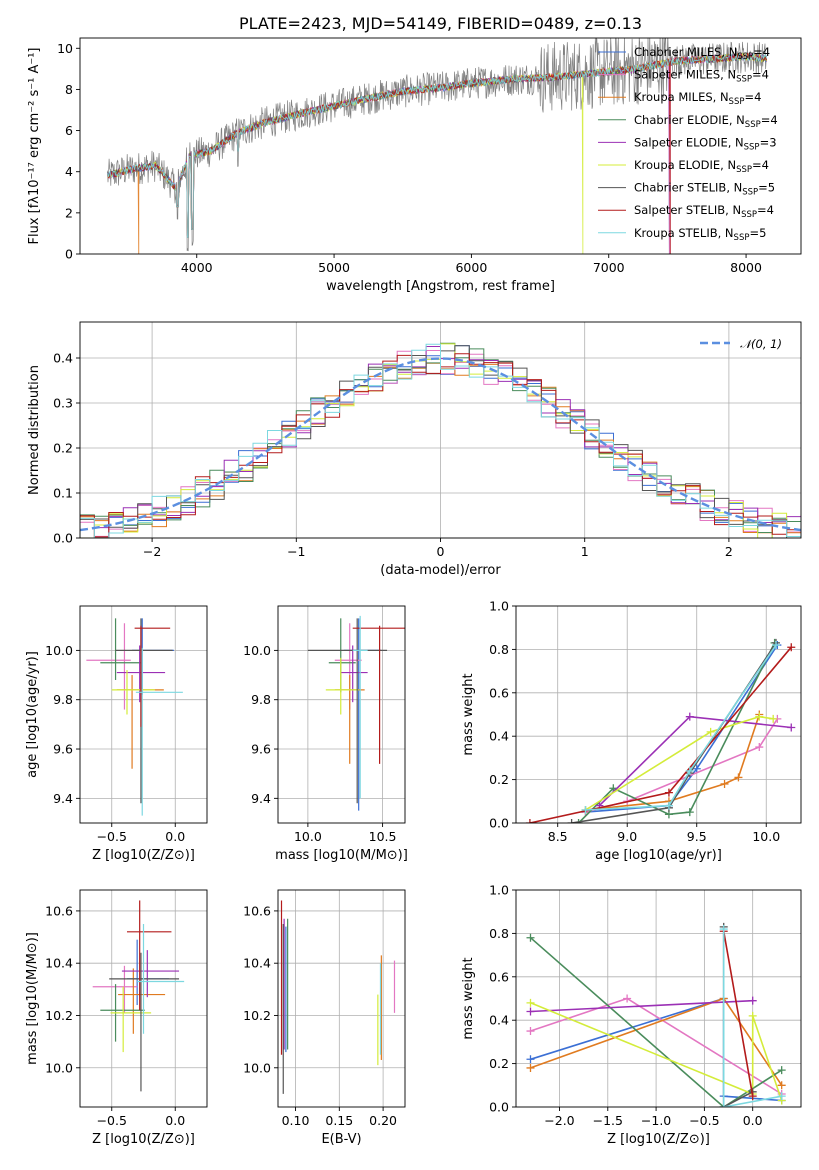 The height and width of the screenshot is (1170, 819). What do you see at coordinates (69, 254) in the screenshot?
I see `y-tick-label: 0` at bounding box center [69, 254].